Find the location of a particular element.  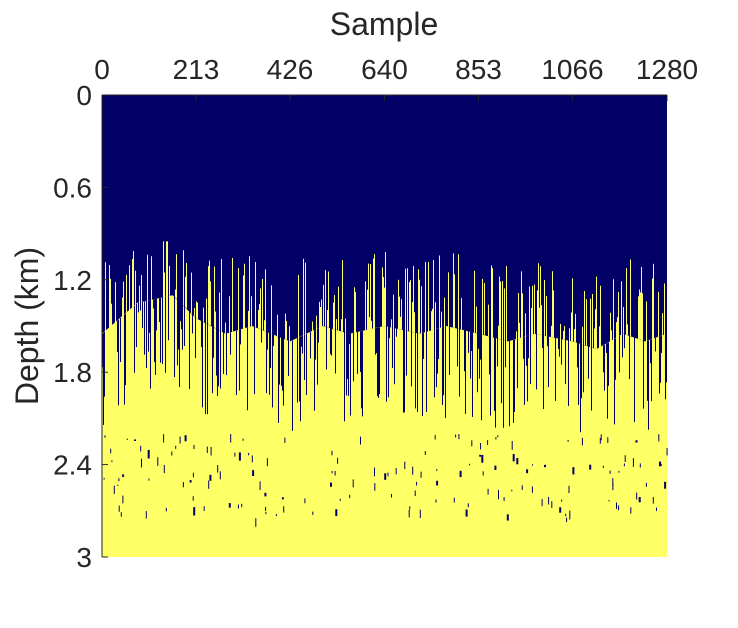

x-axis-title: Sample is located at coordinates (384, 24).